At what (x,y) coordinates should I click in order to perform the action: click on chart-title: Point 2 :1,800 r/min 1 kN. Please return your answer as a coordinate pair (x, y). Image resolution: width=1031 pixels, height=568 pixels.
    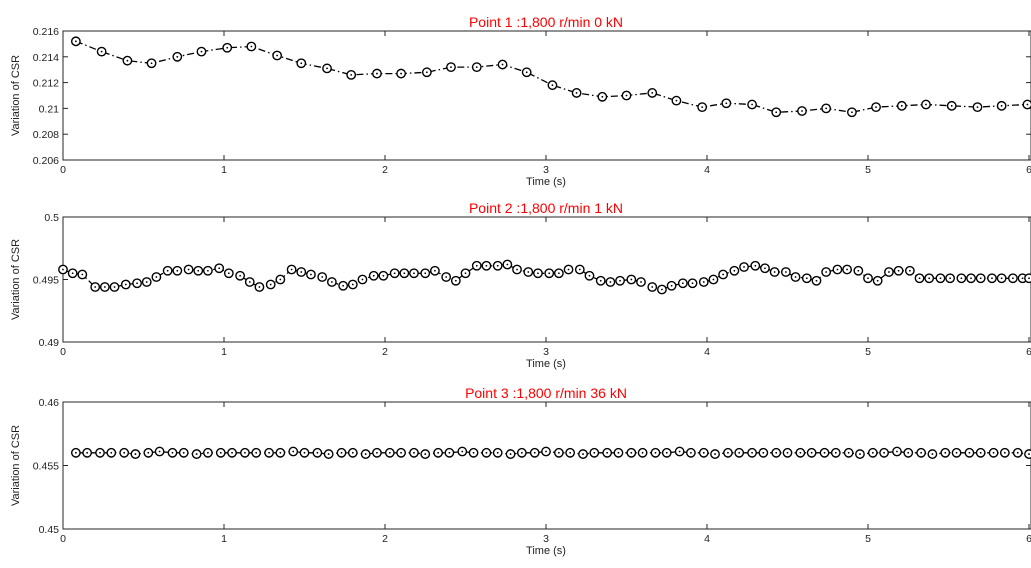
    Looking at the image, I should click on (546, 208).